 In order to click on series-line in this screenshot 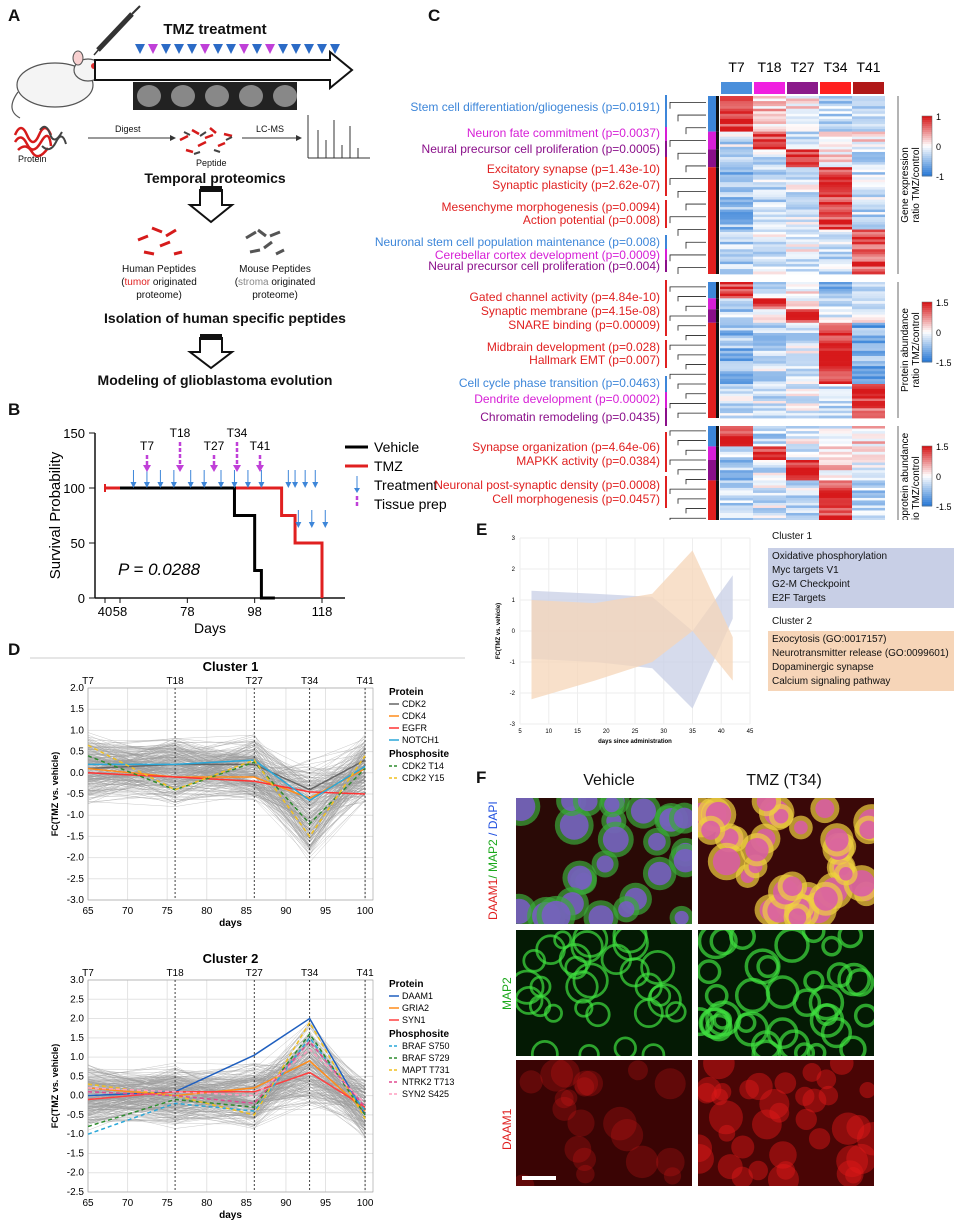, I will do `click(226, 1086)`.